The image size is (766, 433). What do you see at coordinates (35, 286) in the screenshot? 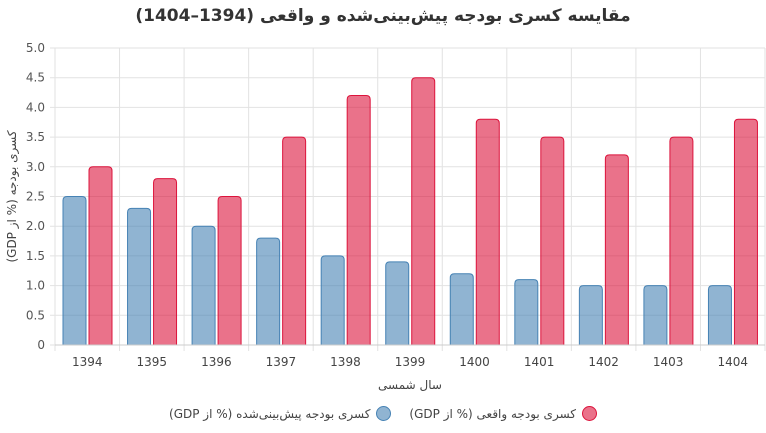
I see `y-tick-label: 1.0` at bounding box center [35, 286].